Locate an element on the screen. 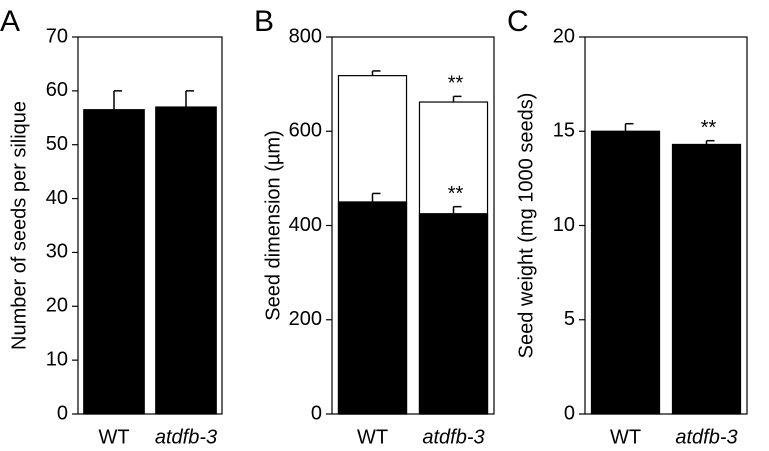  panel-letter: C is located at coordinates (518, 21).